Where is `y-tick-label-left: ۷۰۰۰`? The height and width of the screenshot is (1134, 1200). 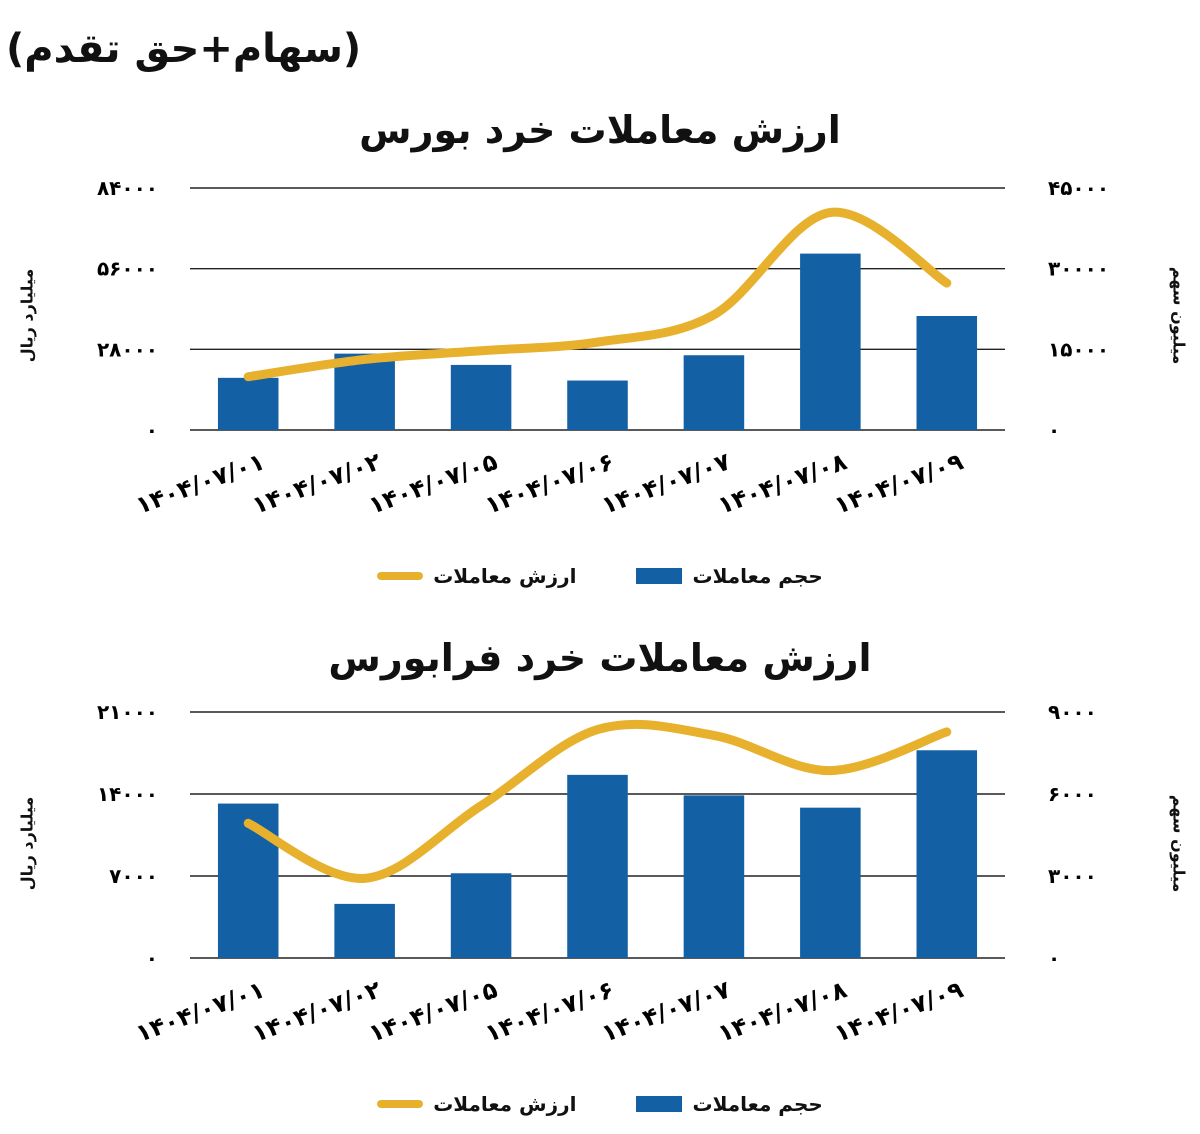 y-tick-label-left: ۷۰۰۰ is located at coordinates (133, 876).